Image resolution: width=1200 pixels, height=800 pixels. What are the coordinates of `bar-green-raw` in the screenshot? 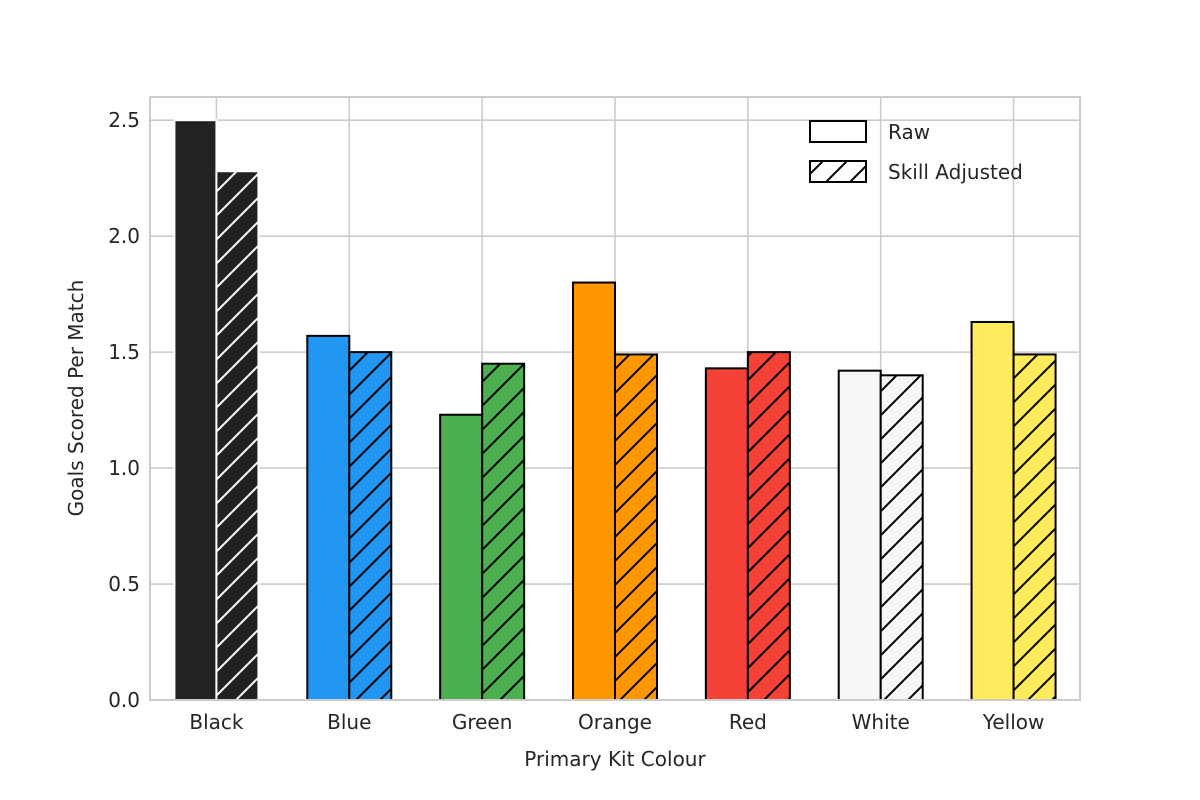 It's located at (461, 557).